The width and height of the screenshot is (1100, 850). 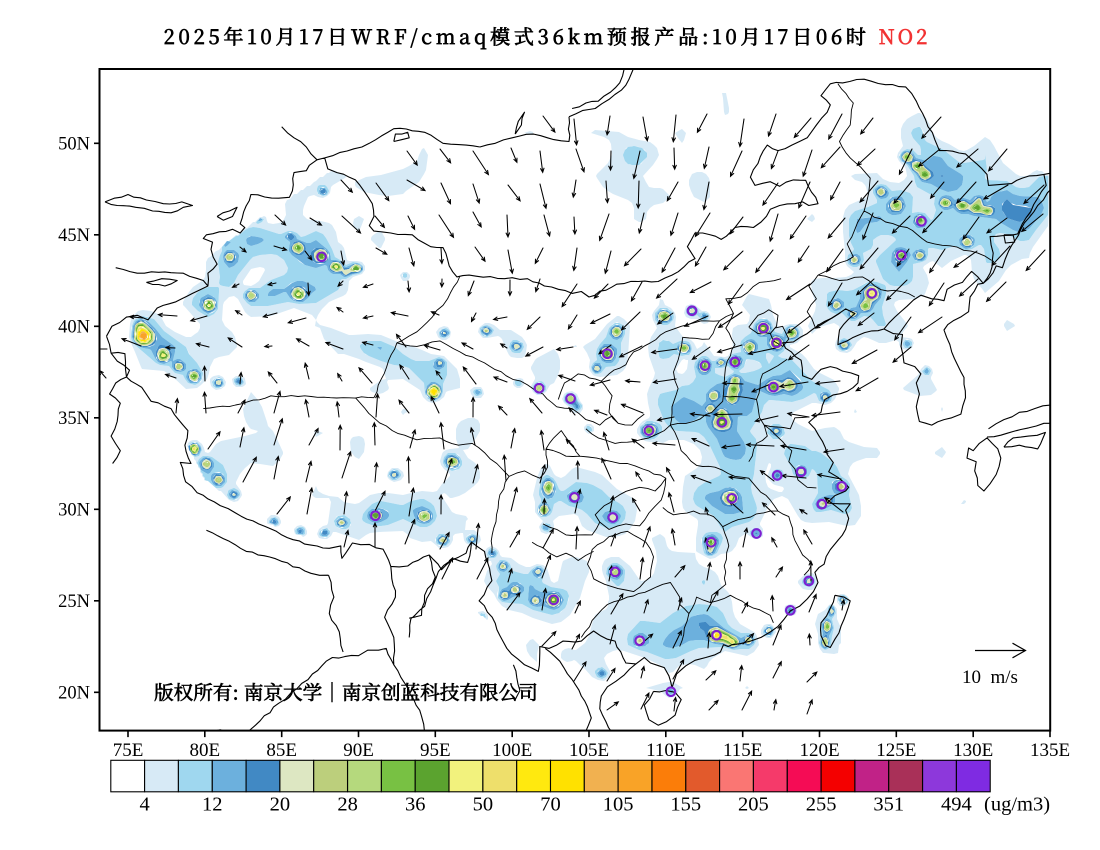 What do you see at coordinates (74, 694) in the screenshot?
I see `svg-text: 20N` at bounding box center [74, 694].